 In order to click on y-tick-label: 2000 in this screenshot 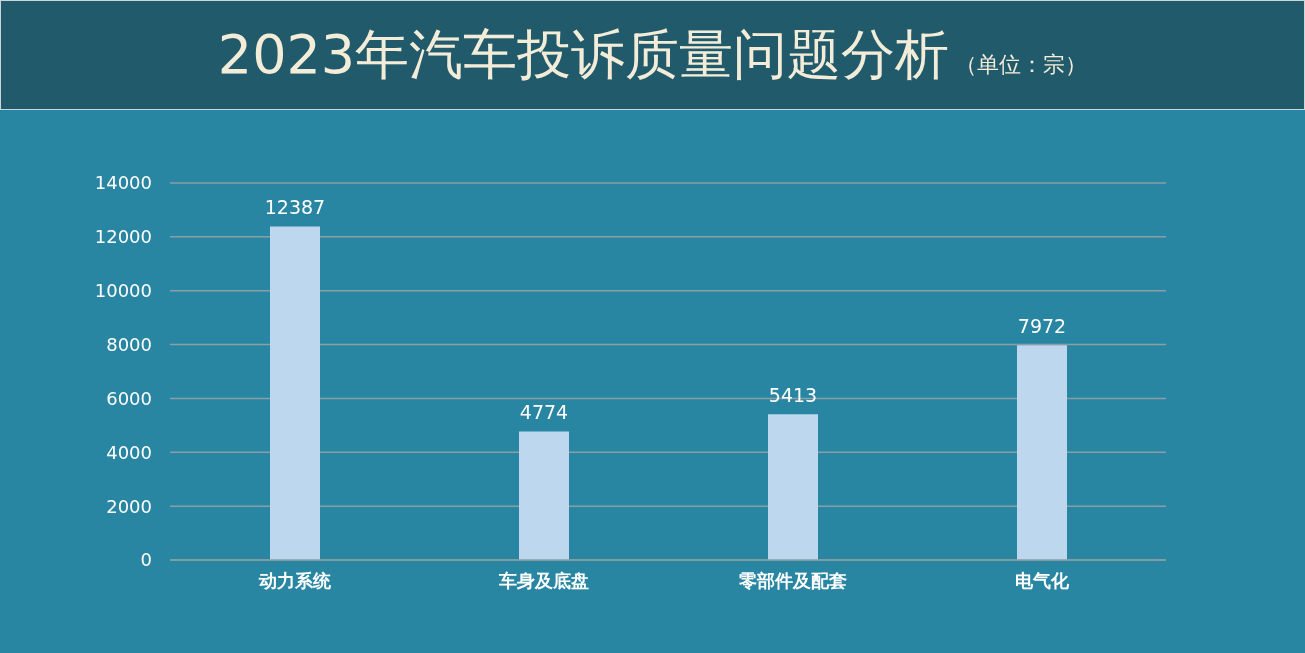, I will do `click(129, 506)`.